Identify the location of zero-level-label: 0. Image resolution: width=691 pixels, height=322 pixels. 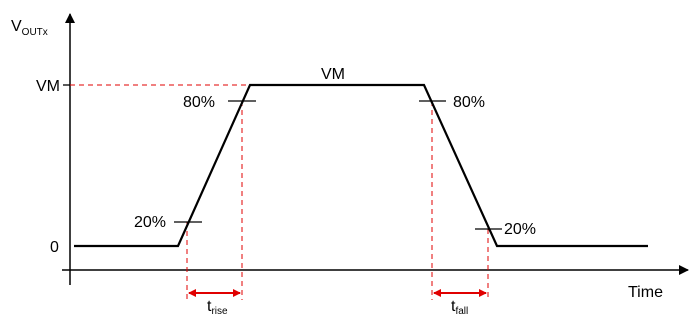
(54, 247).